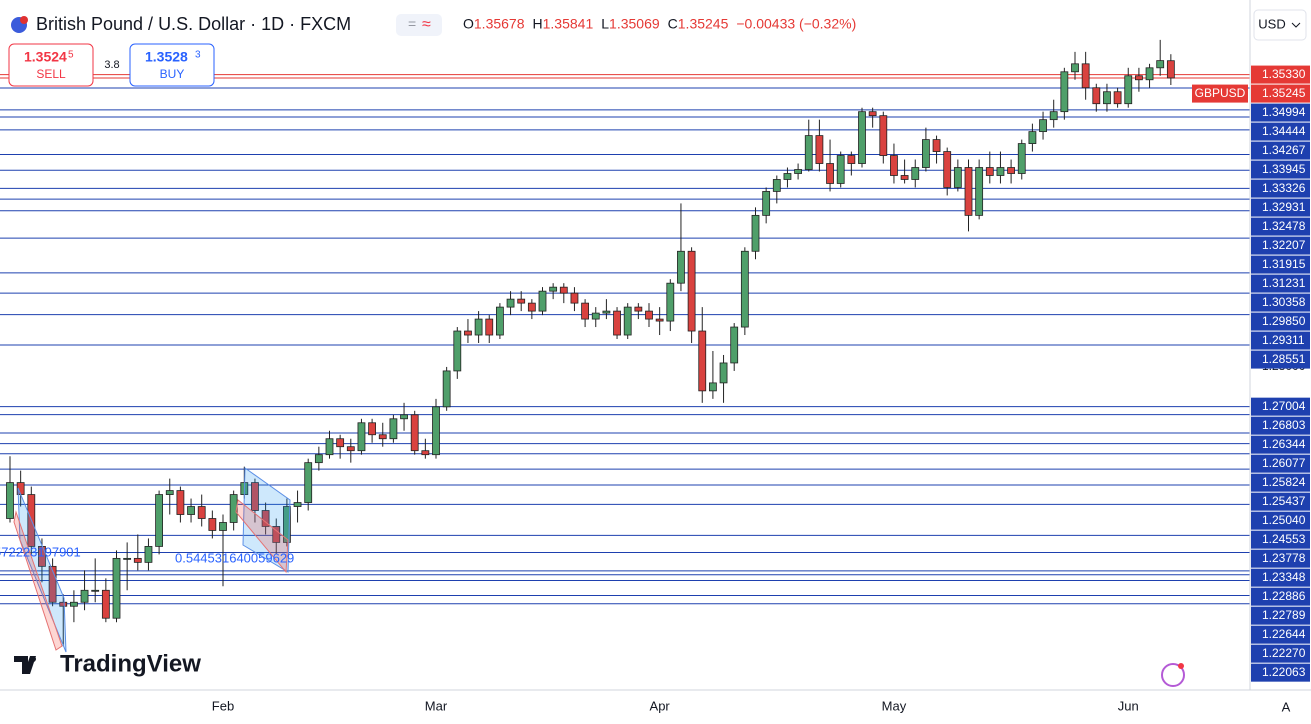 This screenshot has width=1311, height=724. I want to click on price-label: 1.34444, so click(1284, 131).